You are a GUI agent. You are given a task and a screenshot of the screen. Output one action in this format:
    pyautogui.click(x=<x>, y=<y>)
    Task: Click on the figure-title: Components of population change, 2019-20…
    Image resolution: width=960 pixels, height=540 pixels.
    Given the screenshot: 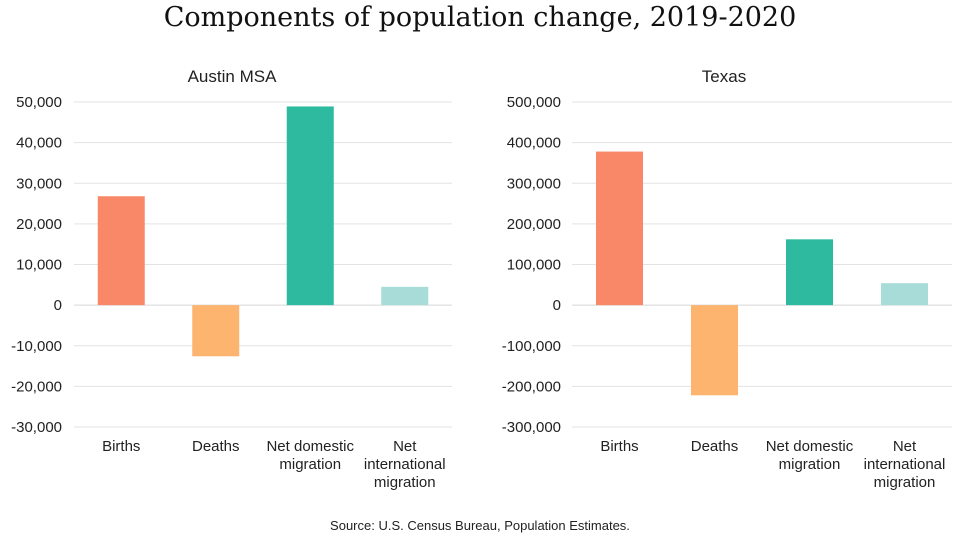 What is the action you would take?
    pyautogui.click(x=480, y=17)
    